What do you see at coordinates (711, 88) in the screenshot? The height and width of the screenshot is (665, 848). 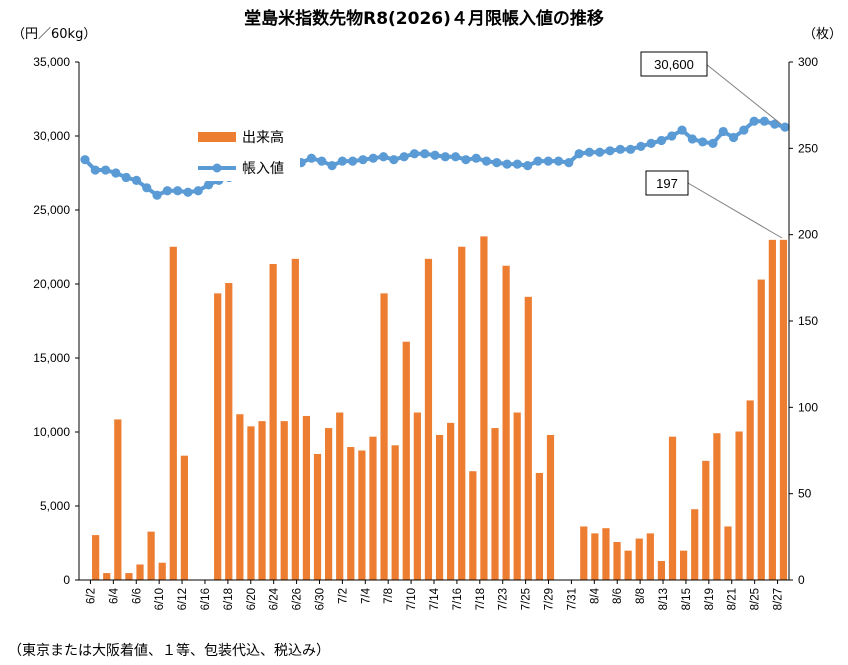 I see `callout-price: 30,600` at bounding box center [711, 88].